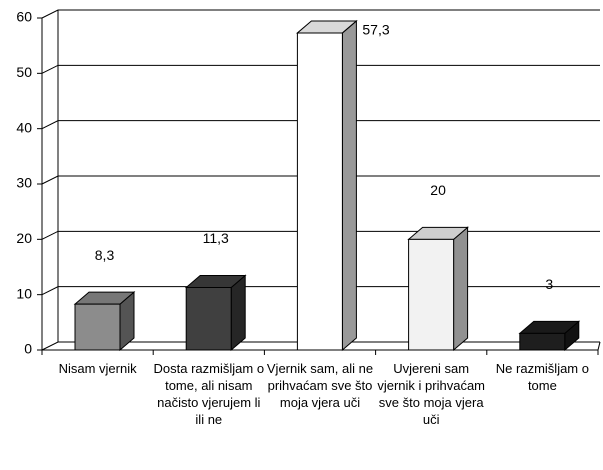  Describe the element at coordinates (105, 255) in the screenshot. I see `value-label: 8,3` at that location.